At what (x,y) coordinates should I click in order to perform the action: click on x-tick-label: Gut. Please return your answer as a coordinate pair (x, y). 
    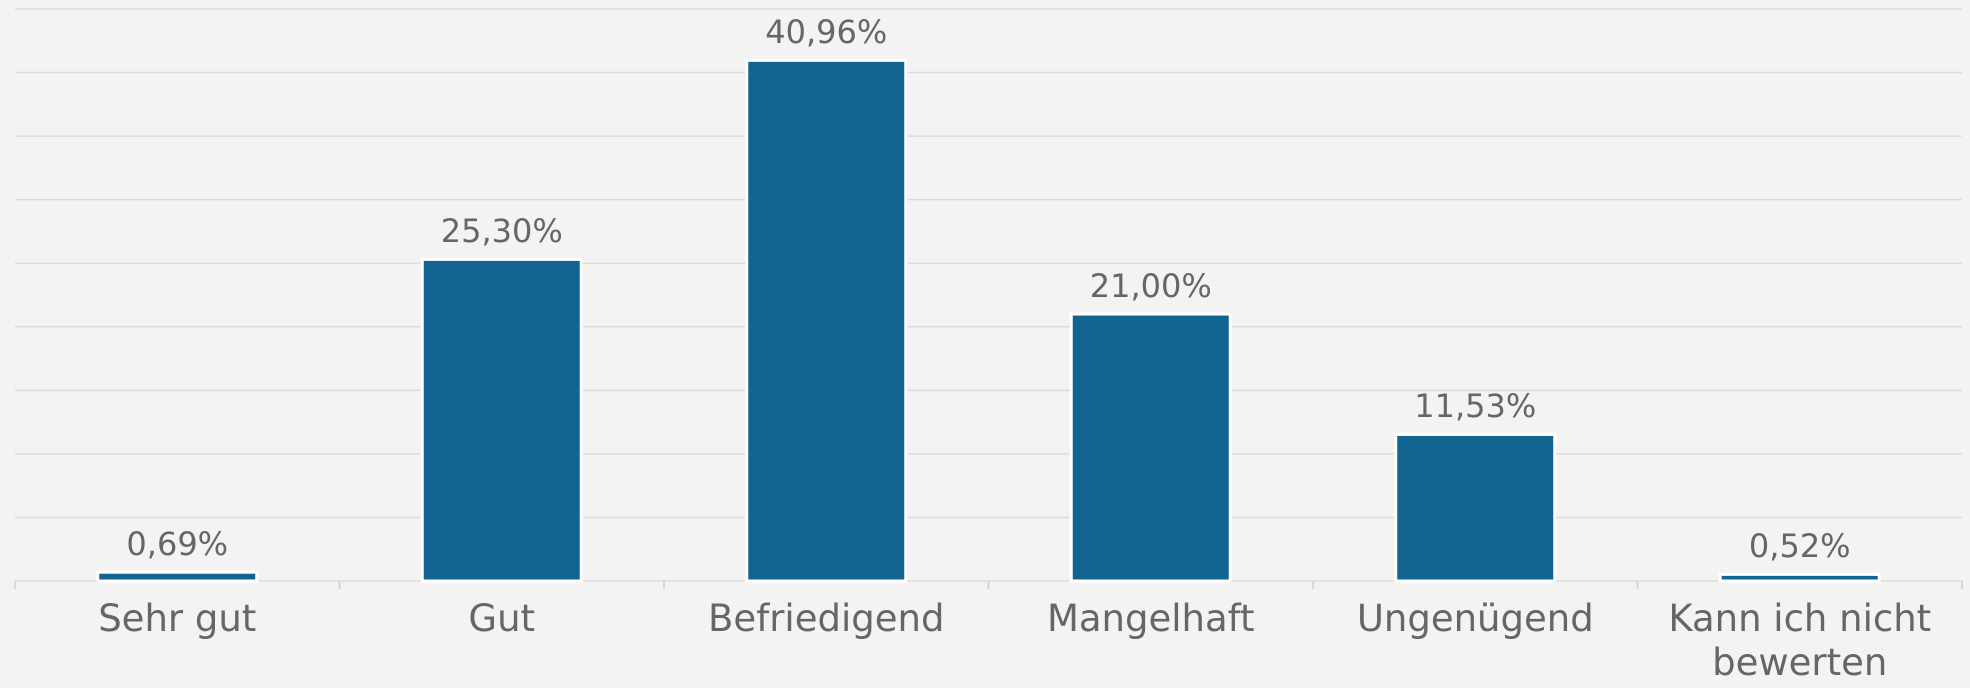
    Looking at the image, I should click on (502, 618).